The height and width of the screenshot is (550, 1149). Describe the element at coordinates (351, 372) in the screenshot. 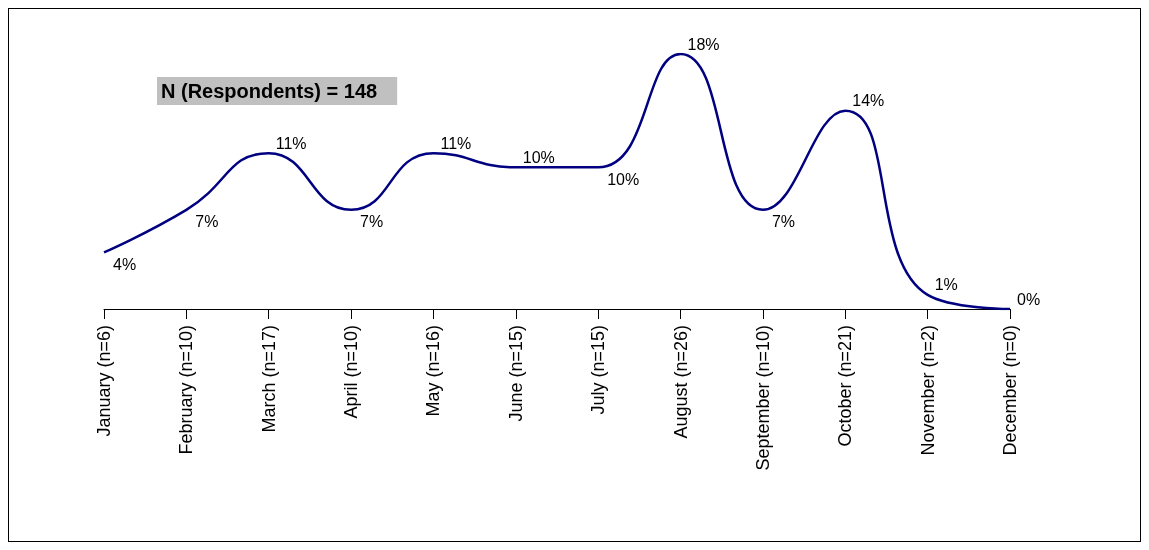

I see `x-tick-label: April (n=10)` at that location.